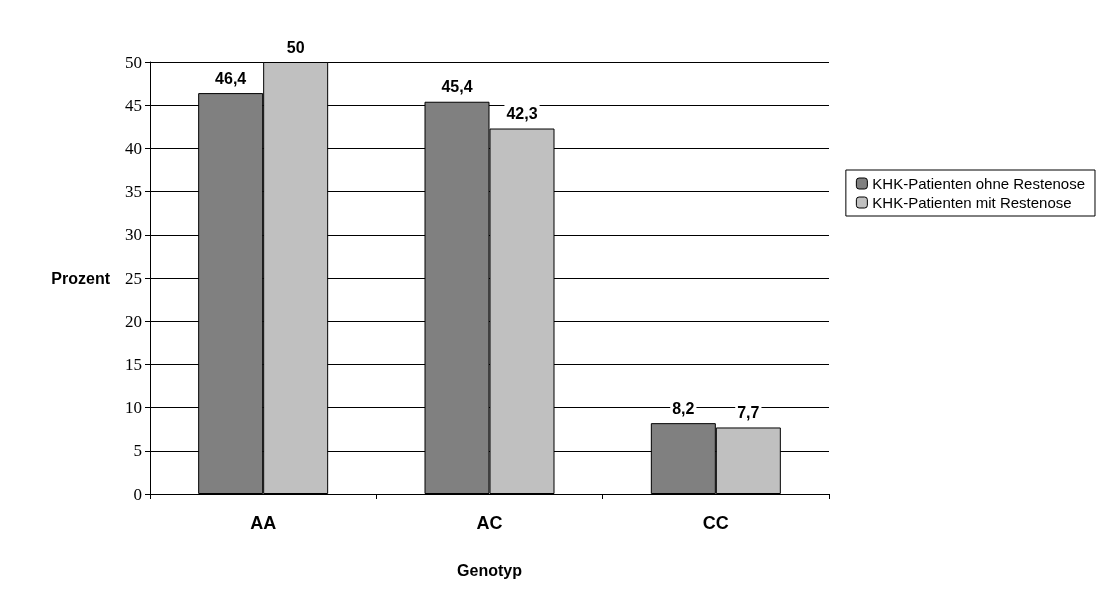  Describe the element at coordinates (978, 183) in the screenshot. I see `legend-label: KHK-Patienten ohne Restenose` at that location.